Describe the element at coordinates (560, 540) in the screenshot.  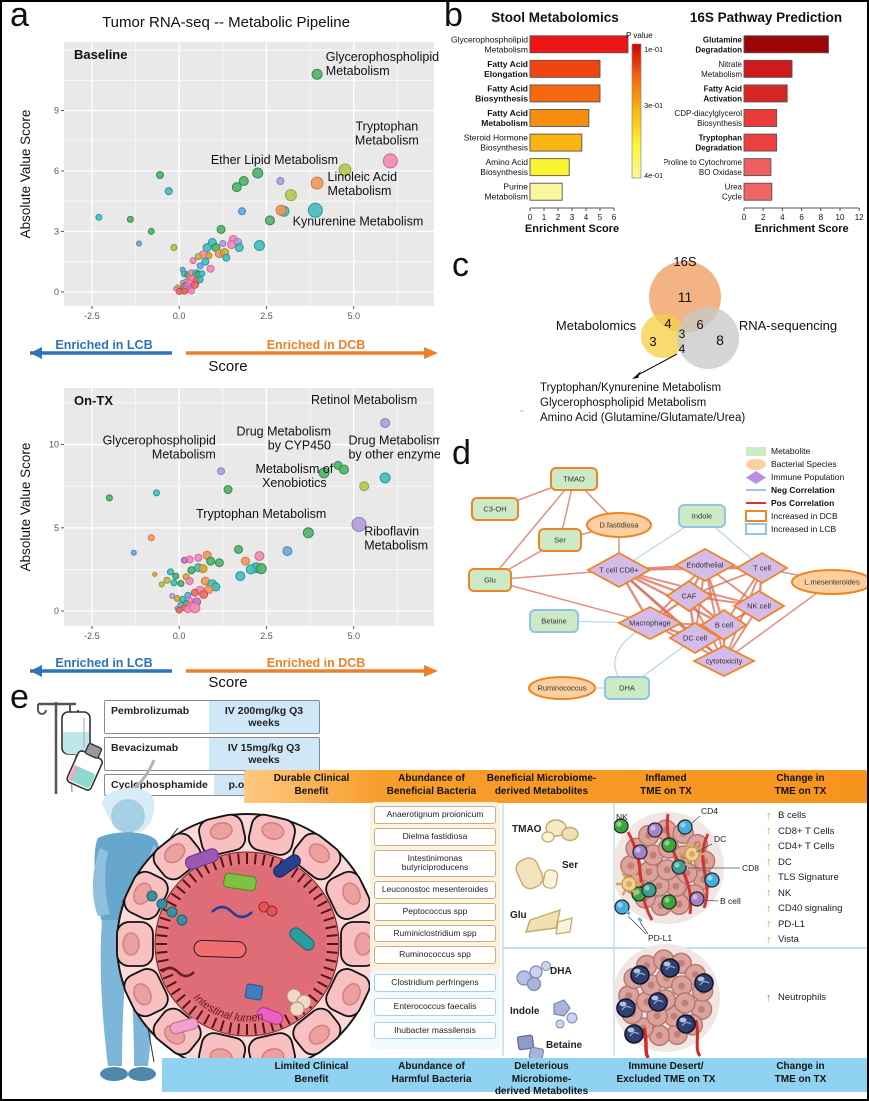
I see `svg-text: Ser` at that location.